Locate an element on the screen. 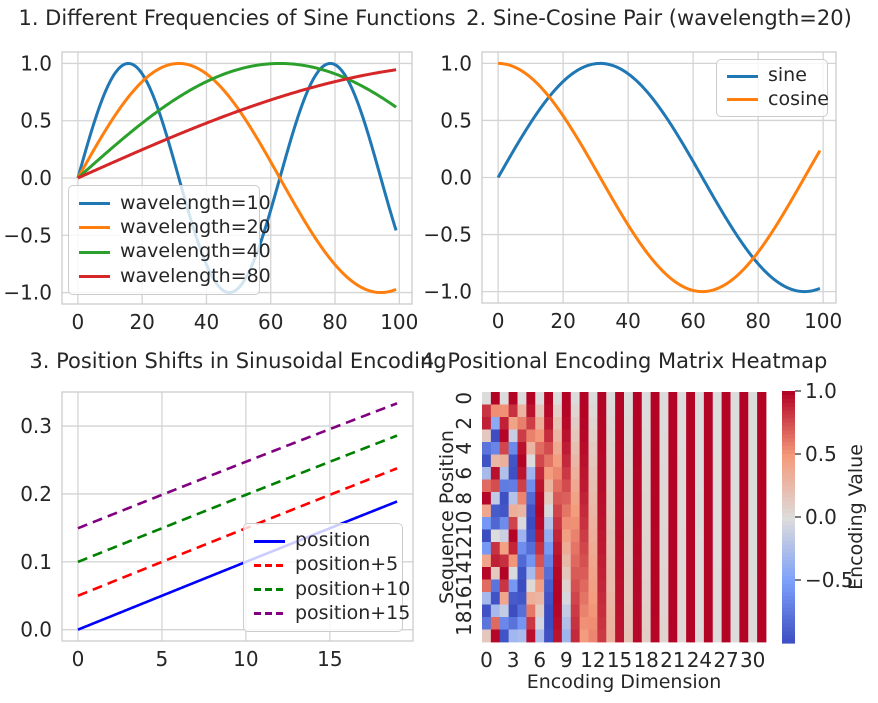 The height and width of the screenshot is (703, 878). legend-item: wavelength=40 is located at coordinates (175, 251).